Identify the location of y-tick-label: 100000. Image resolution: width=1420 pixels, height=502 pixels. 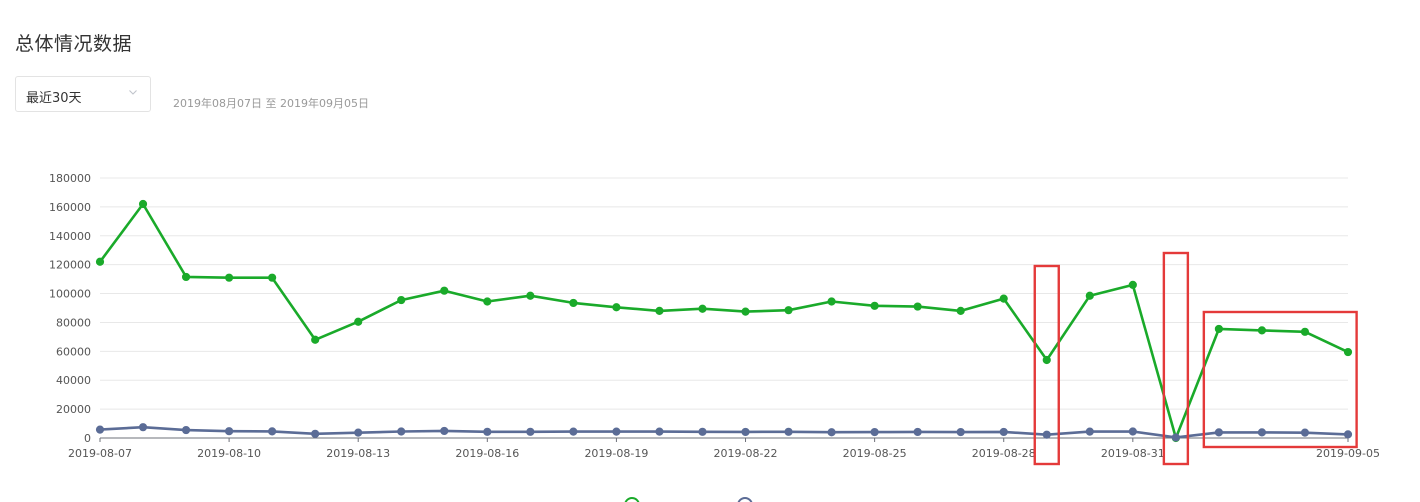
(70, 294).